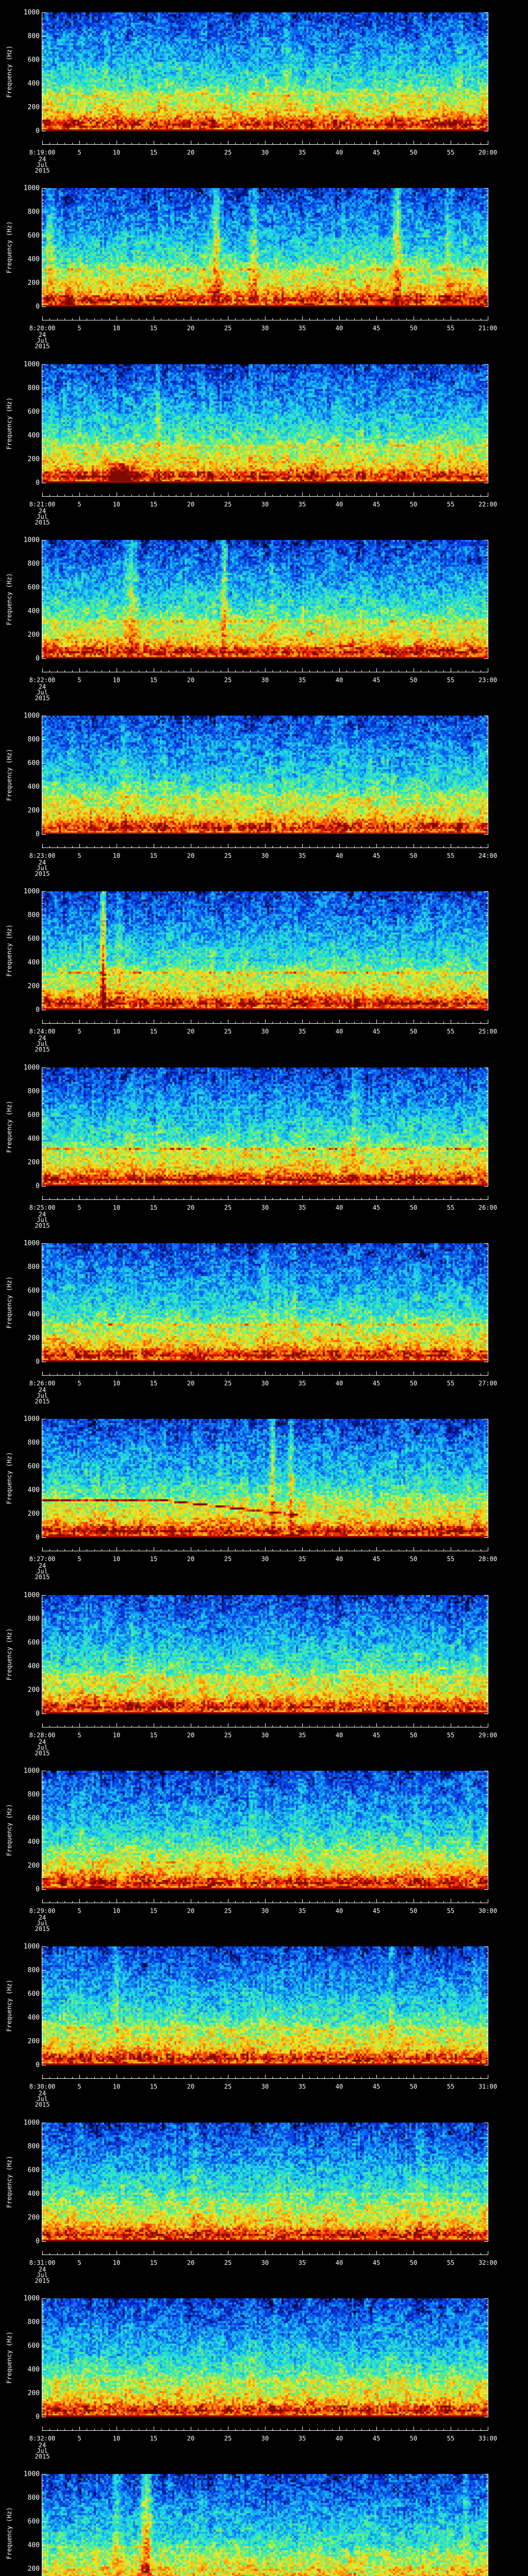  I want to click on x-start-time-label: 8:29:00, so click(42, 1910).